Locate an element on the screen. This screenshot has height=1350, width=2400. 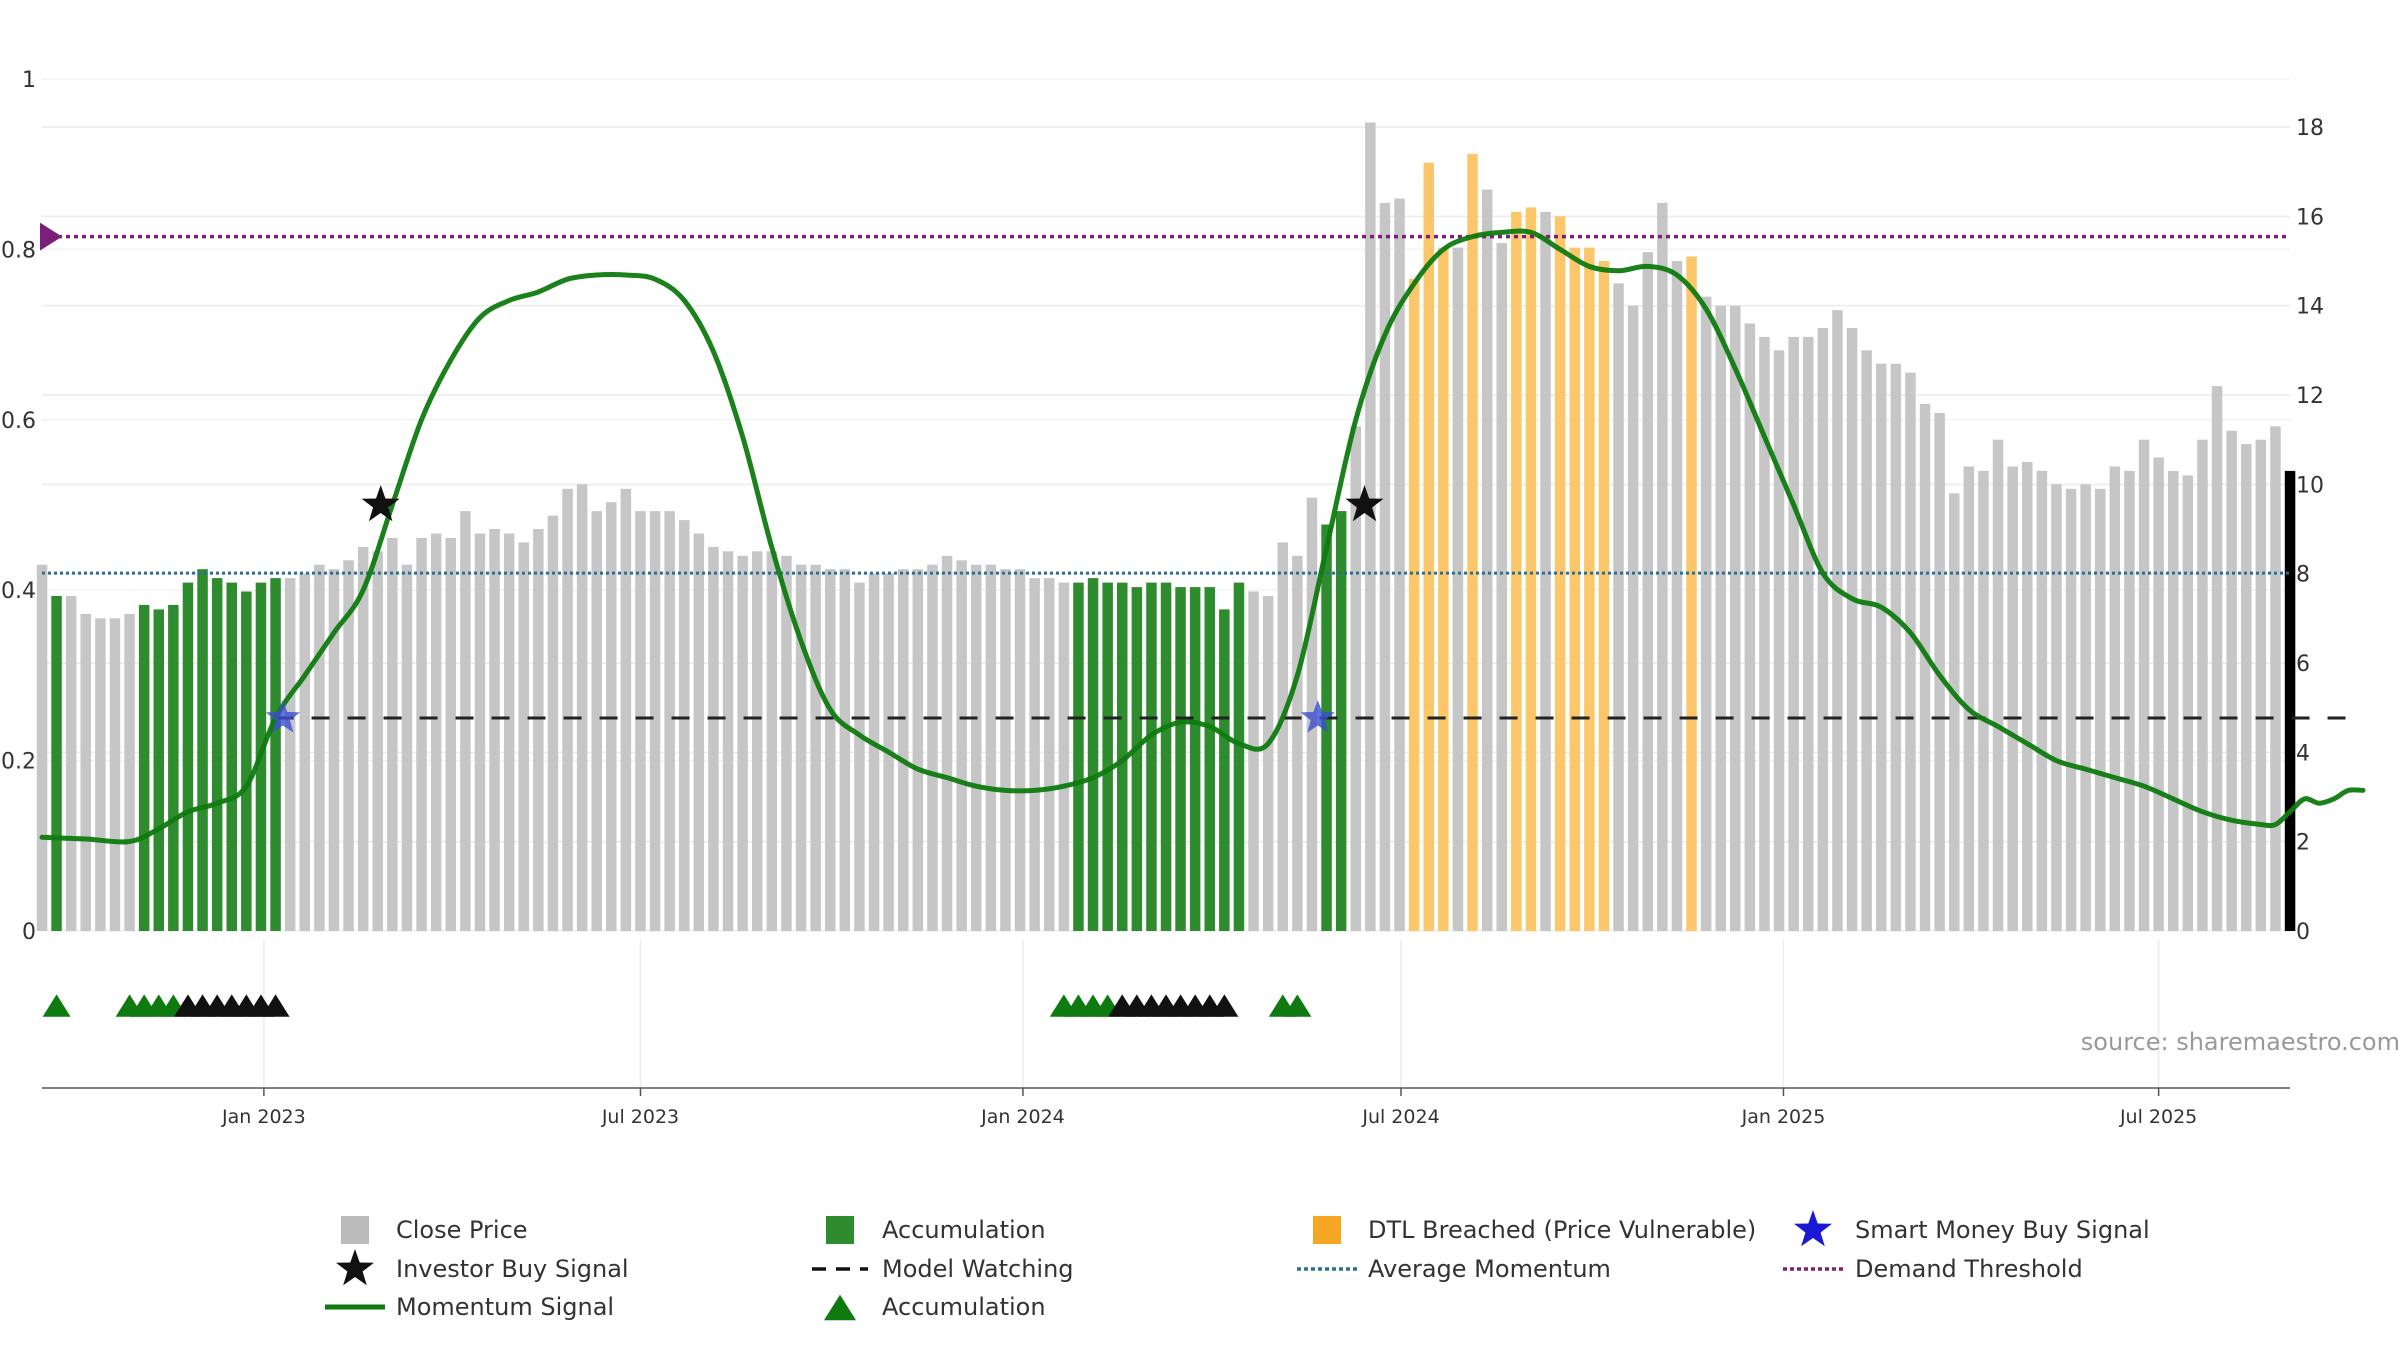
legend-item: Smart Money Buy Signal is located at coordinates (1972, 1228).